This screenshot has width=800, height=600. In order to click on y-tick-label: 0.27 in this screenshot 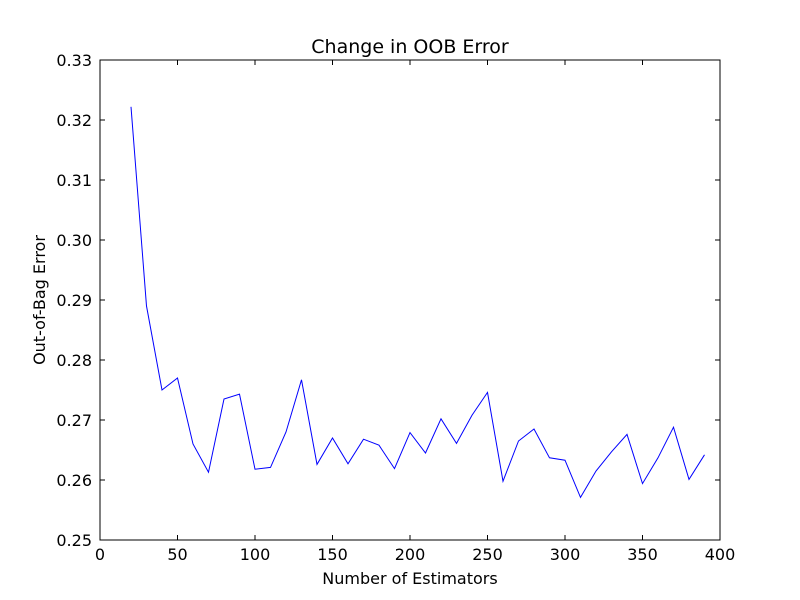, I will do `click(74, 420)`.